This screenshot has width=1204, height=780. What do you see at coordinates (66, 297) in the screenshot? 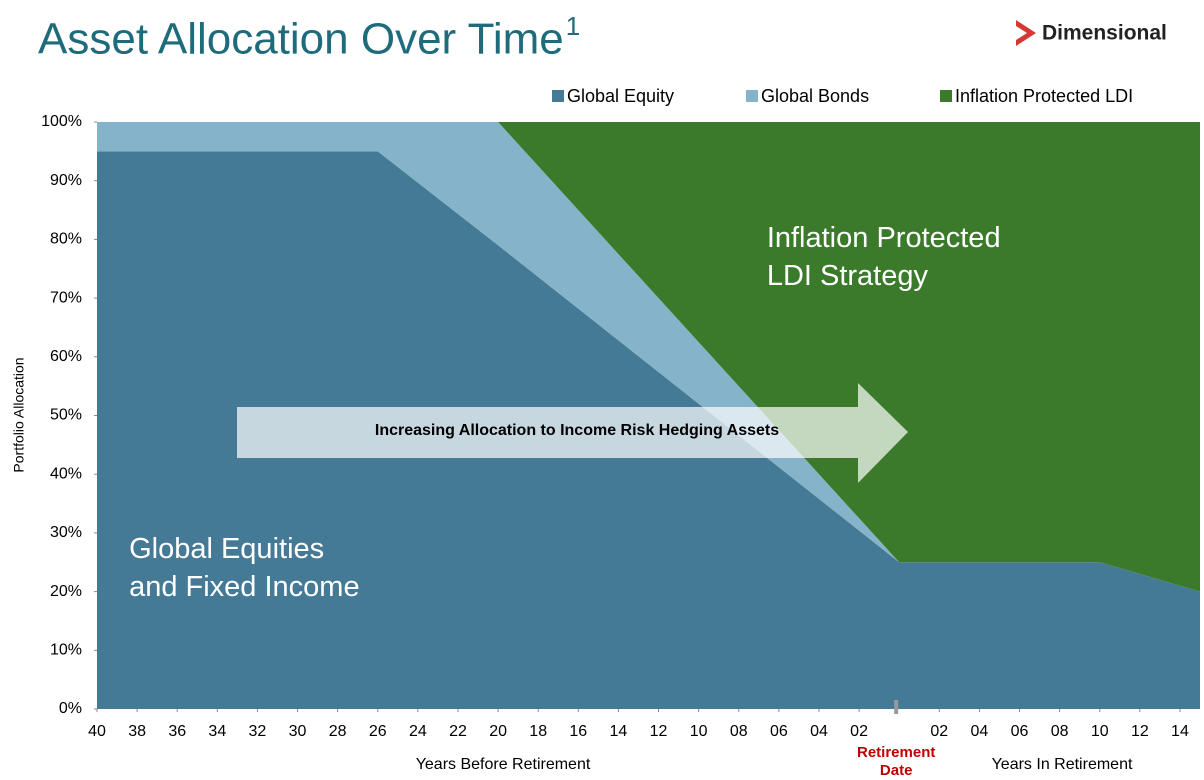
I see `y-tick-label: 70%` at bounding box center [66, 297].